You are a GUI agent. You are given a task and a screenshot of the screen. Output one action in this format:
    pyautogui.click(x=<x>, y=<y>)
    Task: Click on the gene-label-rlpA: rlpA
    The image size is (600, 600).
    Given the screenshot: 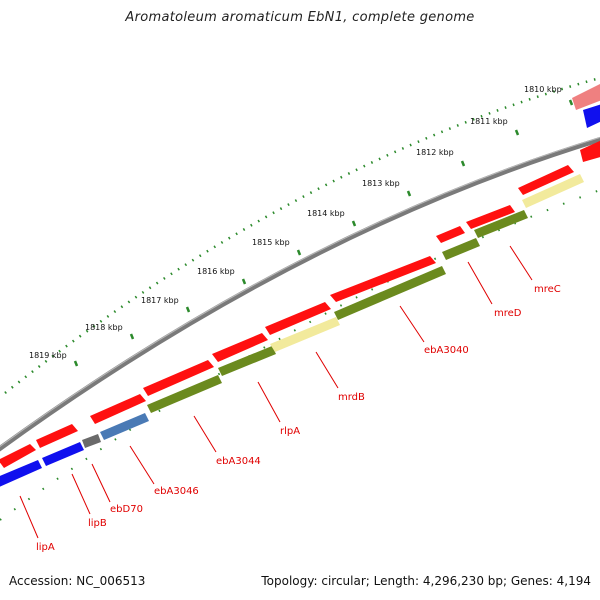 What is the action you would take?
    pyautogui.click(x=290, y=431)
    